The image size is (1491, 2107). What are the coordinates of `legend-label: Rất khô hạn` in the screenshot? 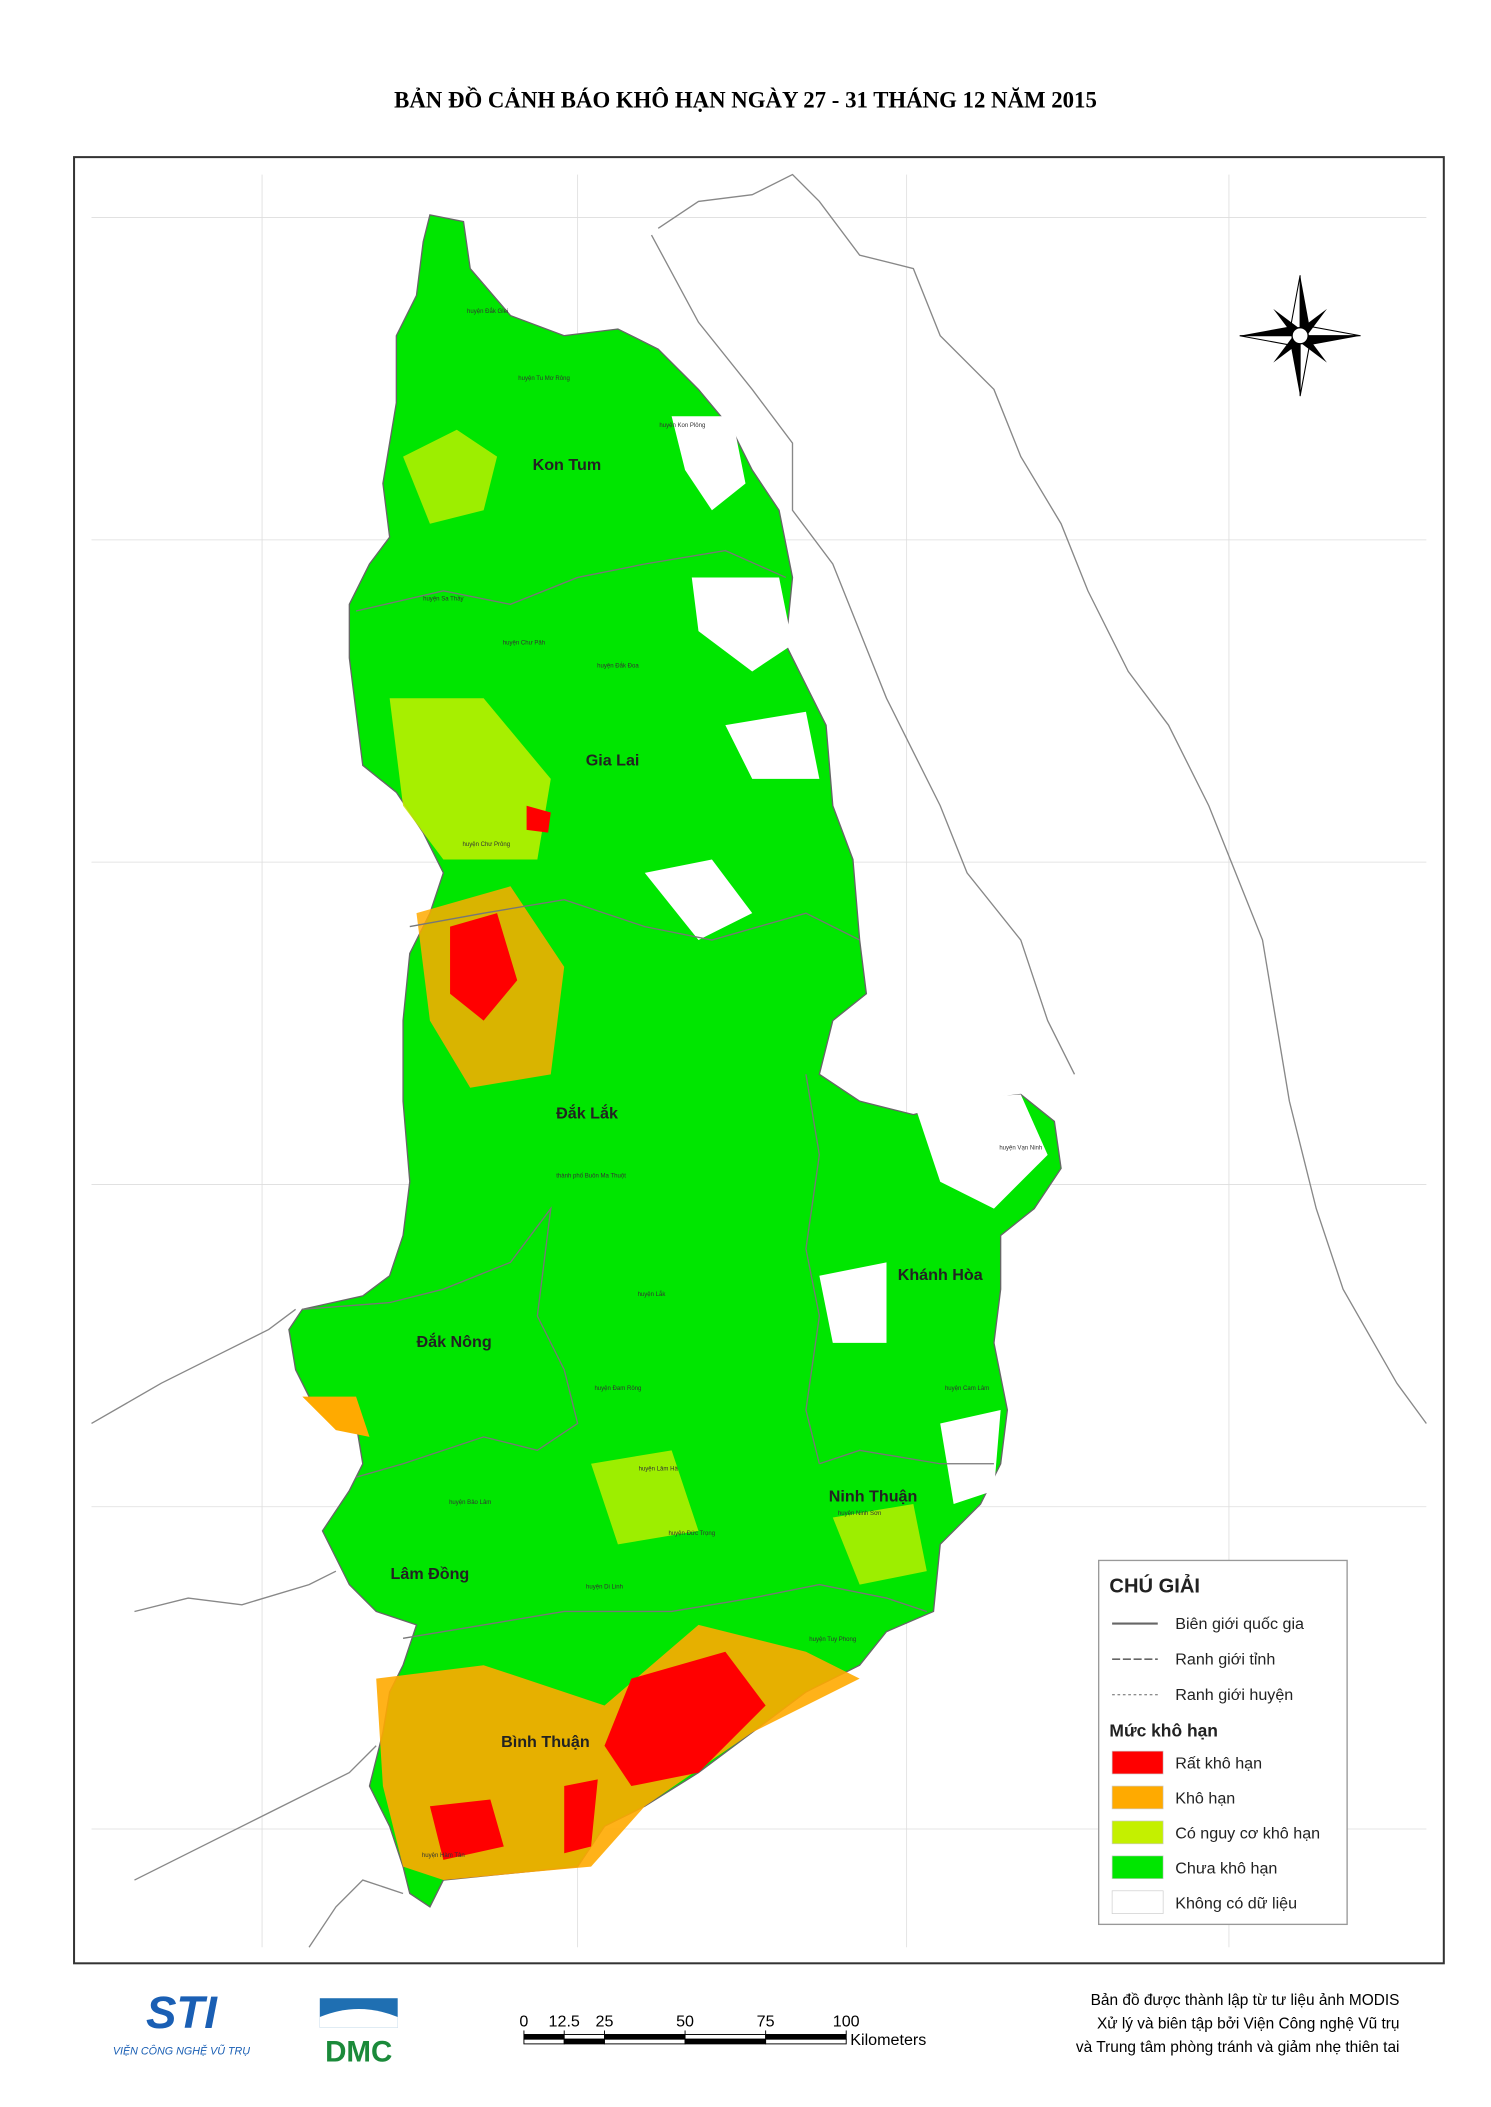 It's located at (1218, 1764).